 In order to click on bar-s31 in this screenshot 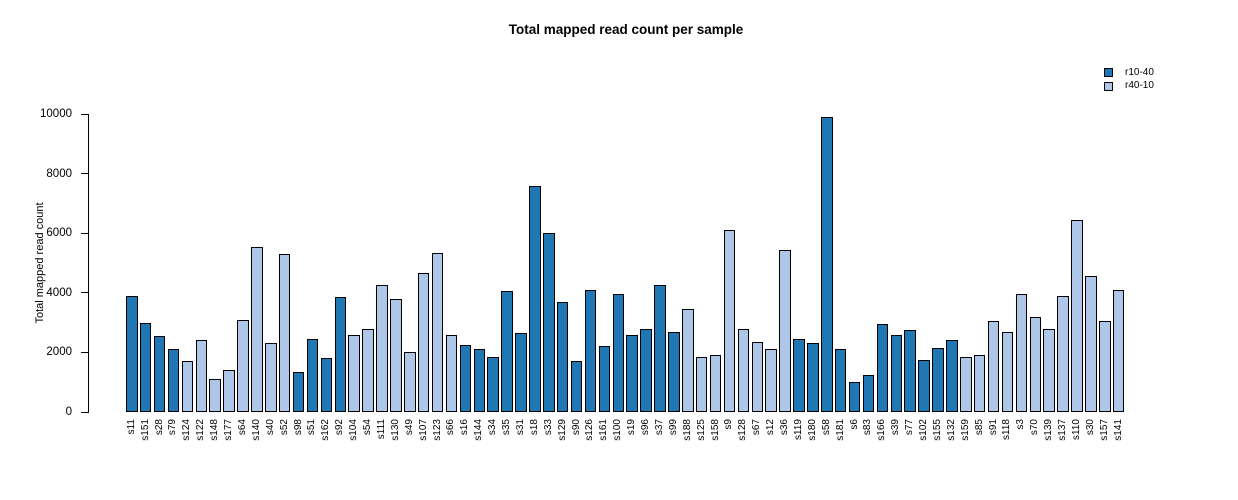, I will do `click(521, 372)`.